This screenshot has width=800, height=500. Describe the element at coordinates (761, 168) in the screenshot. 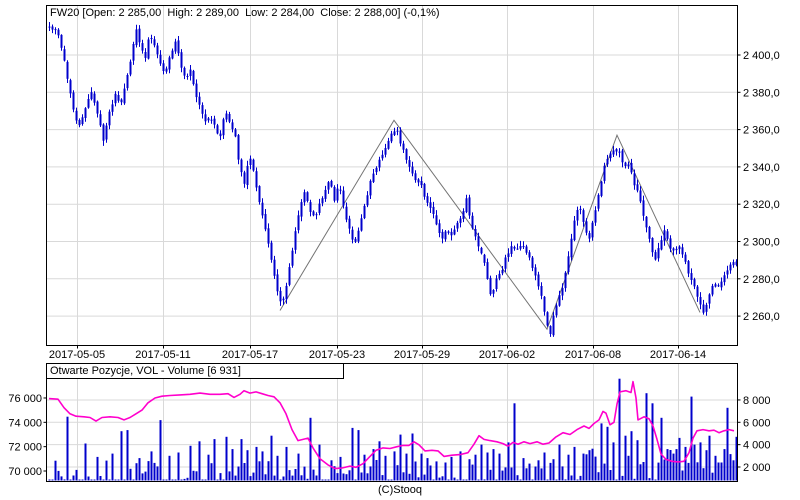

I see `price-tick-label: 2 340,0` at that location.